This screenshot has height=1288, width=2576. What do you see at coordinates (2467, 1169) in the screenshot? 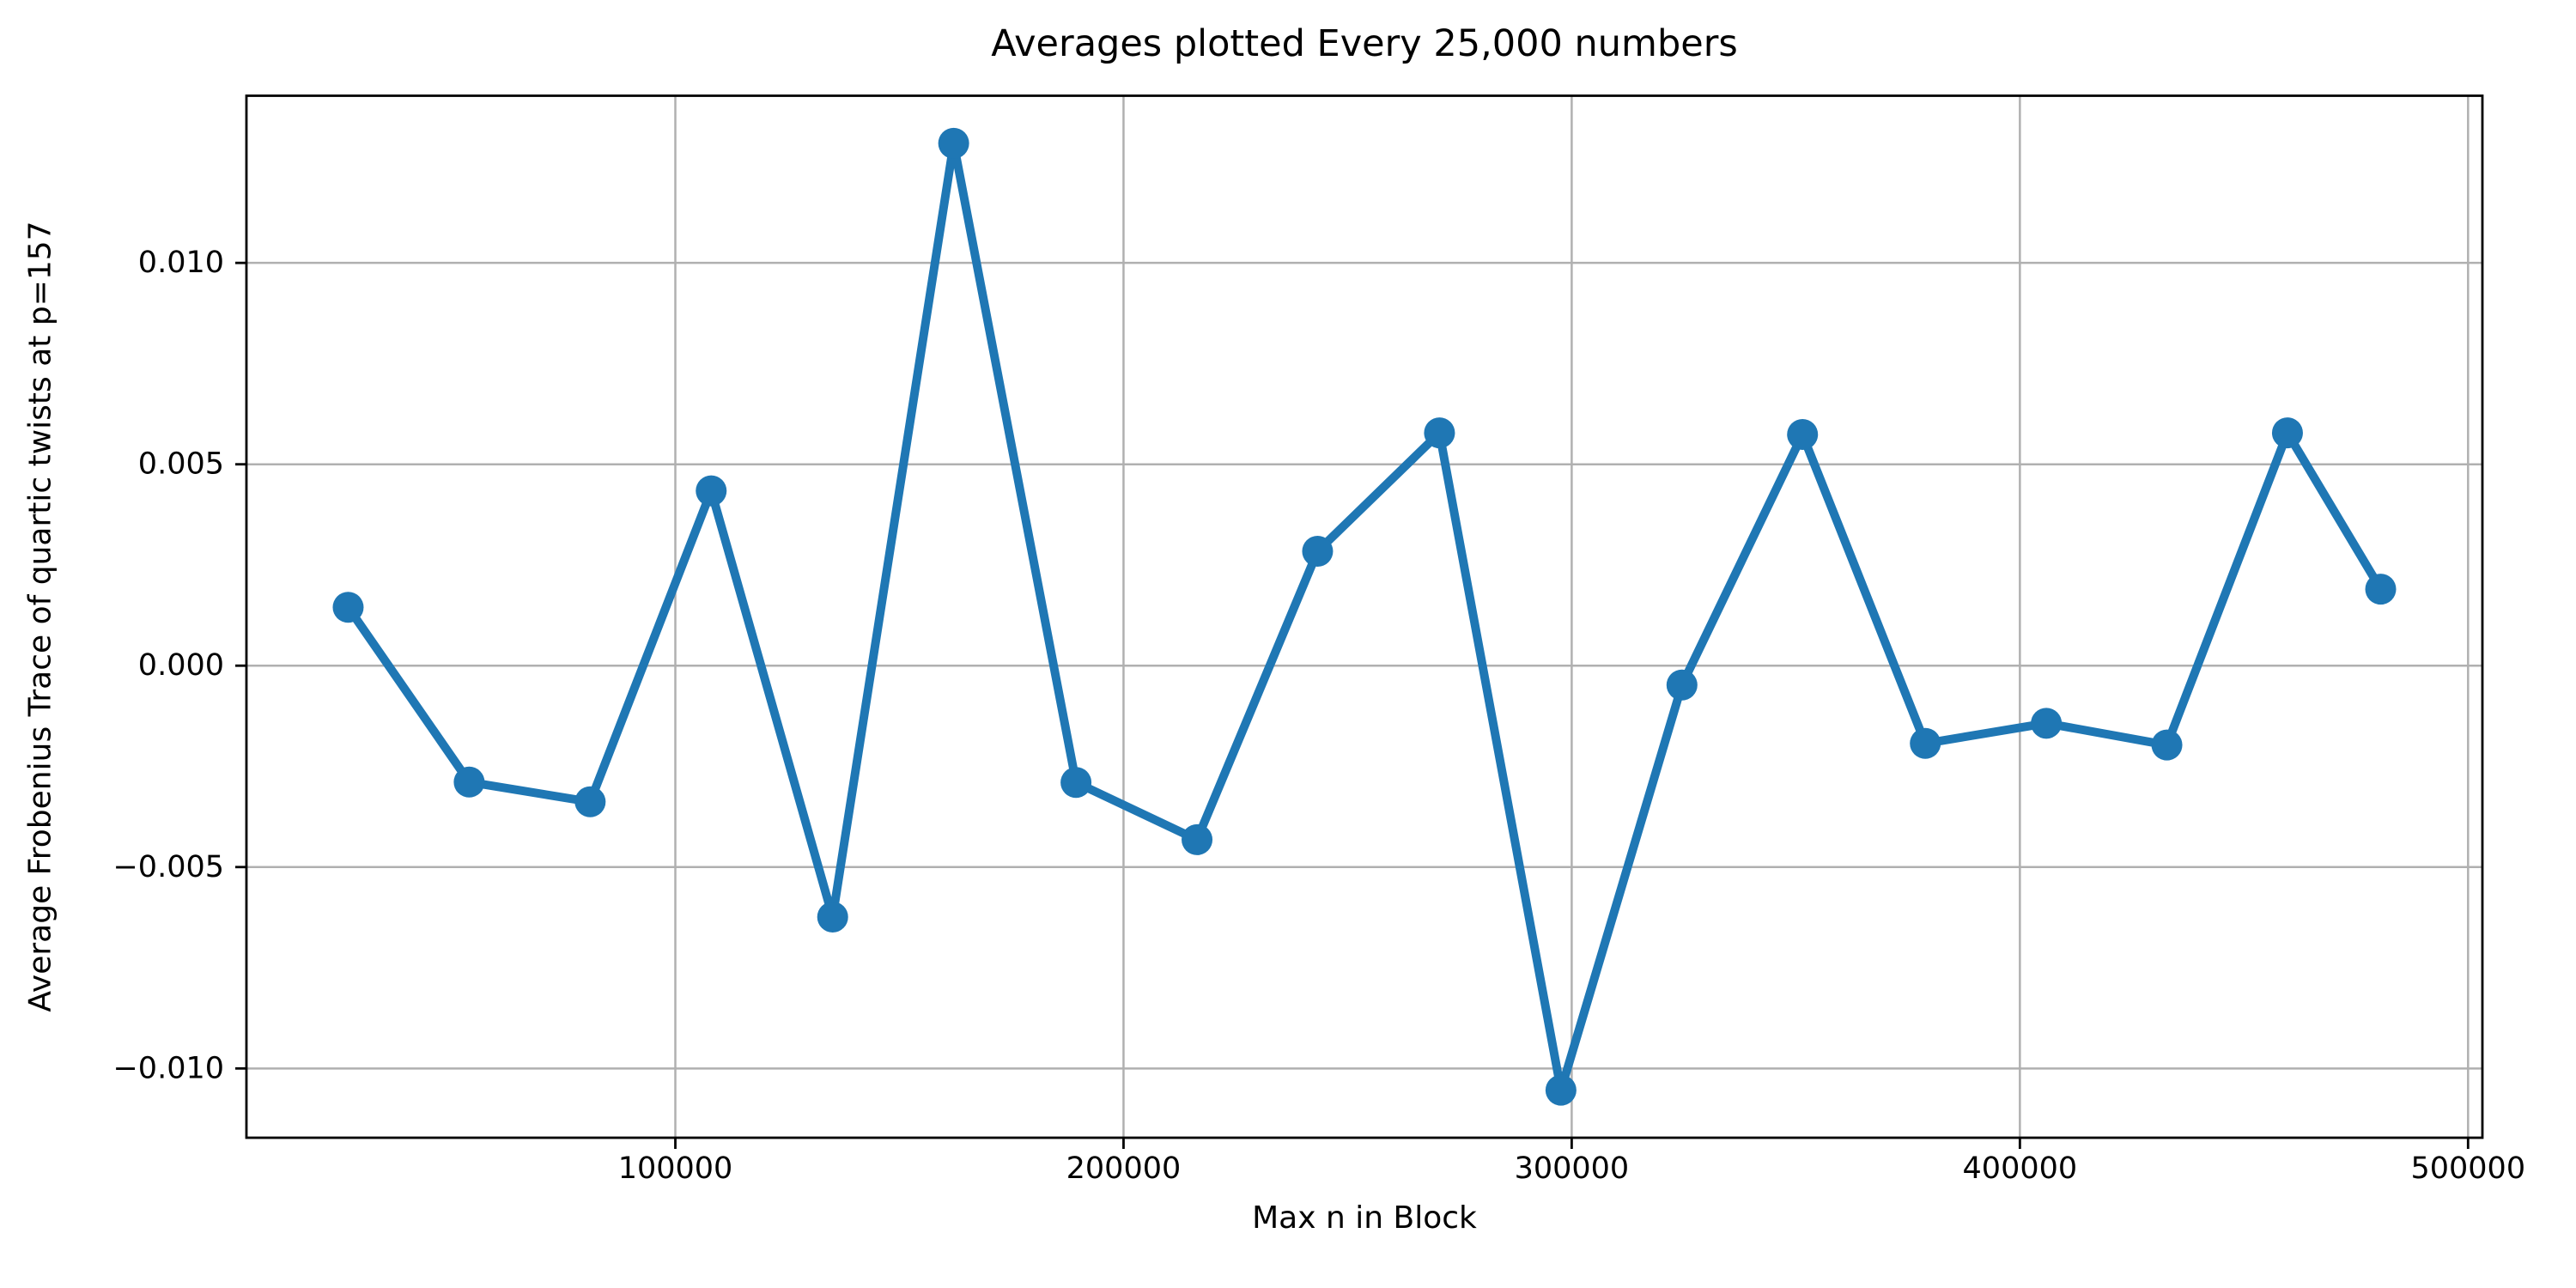
I see `x-tick-label: 500000` at bounding box center [2467, 1169].